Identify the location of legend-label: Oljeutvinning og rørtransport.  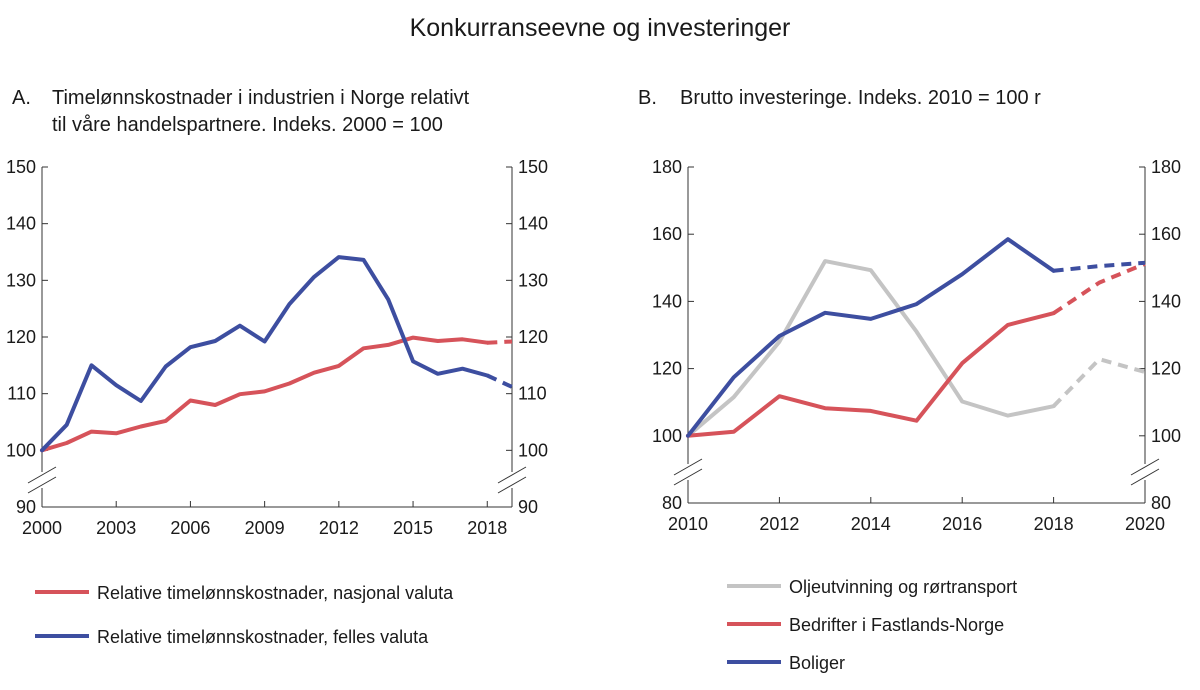
(903, 587).